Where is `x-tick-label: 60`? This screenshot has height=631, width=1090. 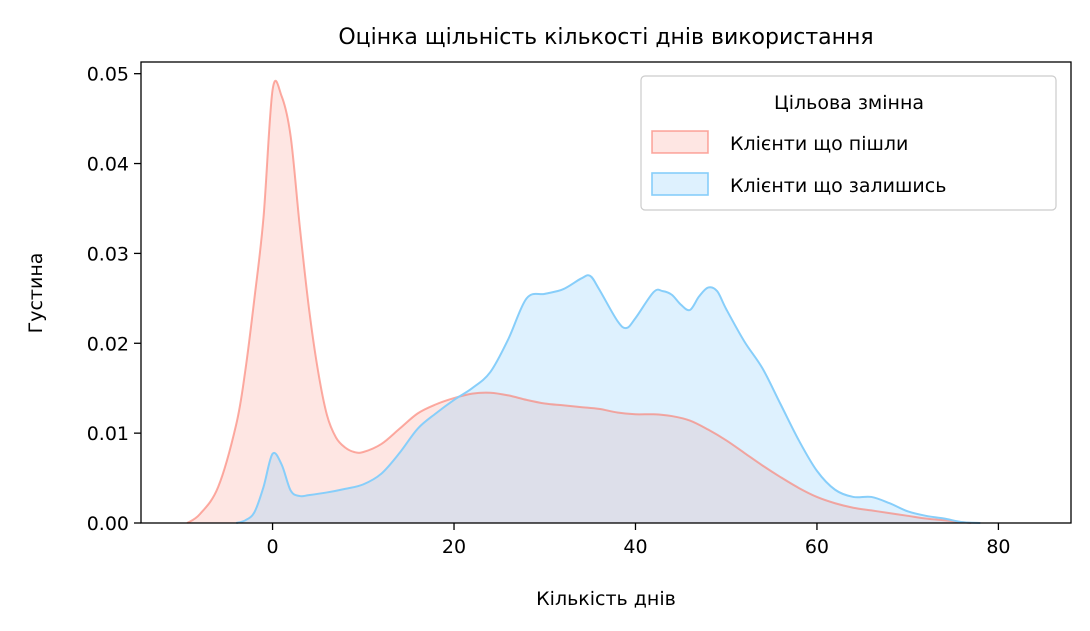
x-tick-label: 60 is located at coordinates (817, 547).